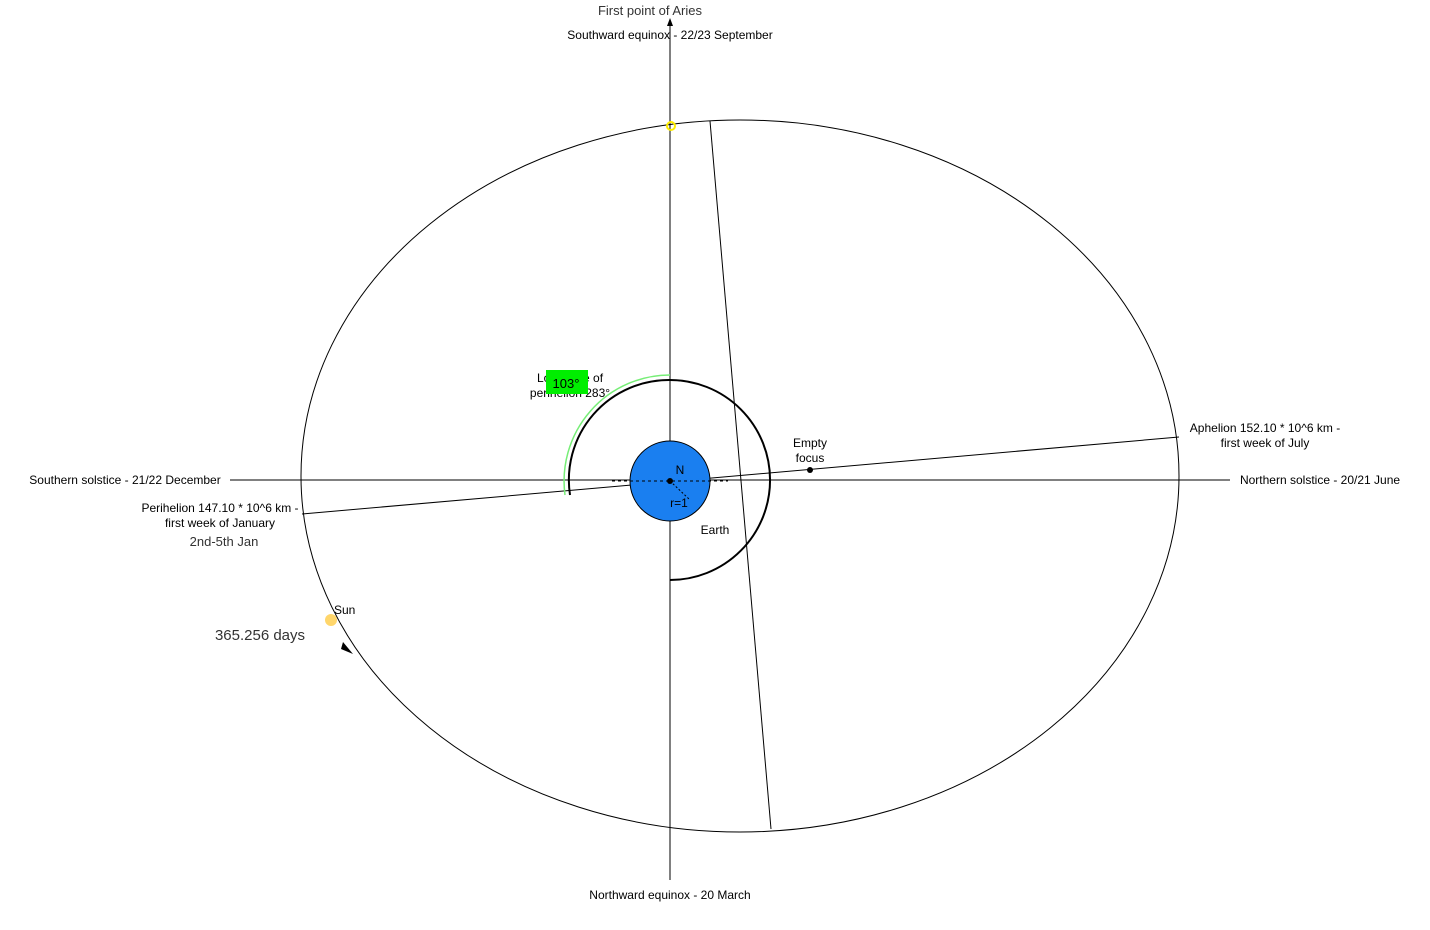  Describe the element at coordinates (715, 530) in the screenshot. I see `earth-label: Earth` at that location.